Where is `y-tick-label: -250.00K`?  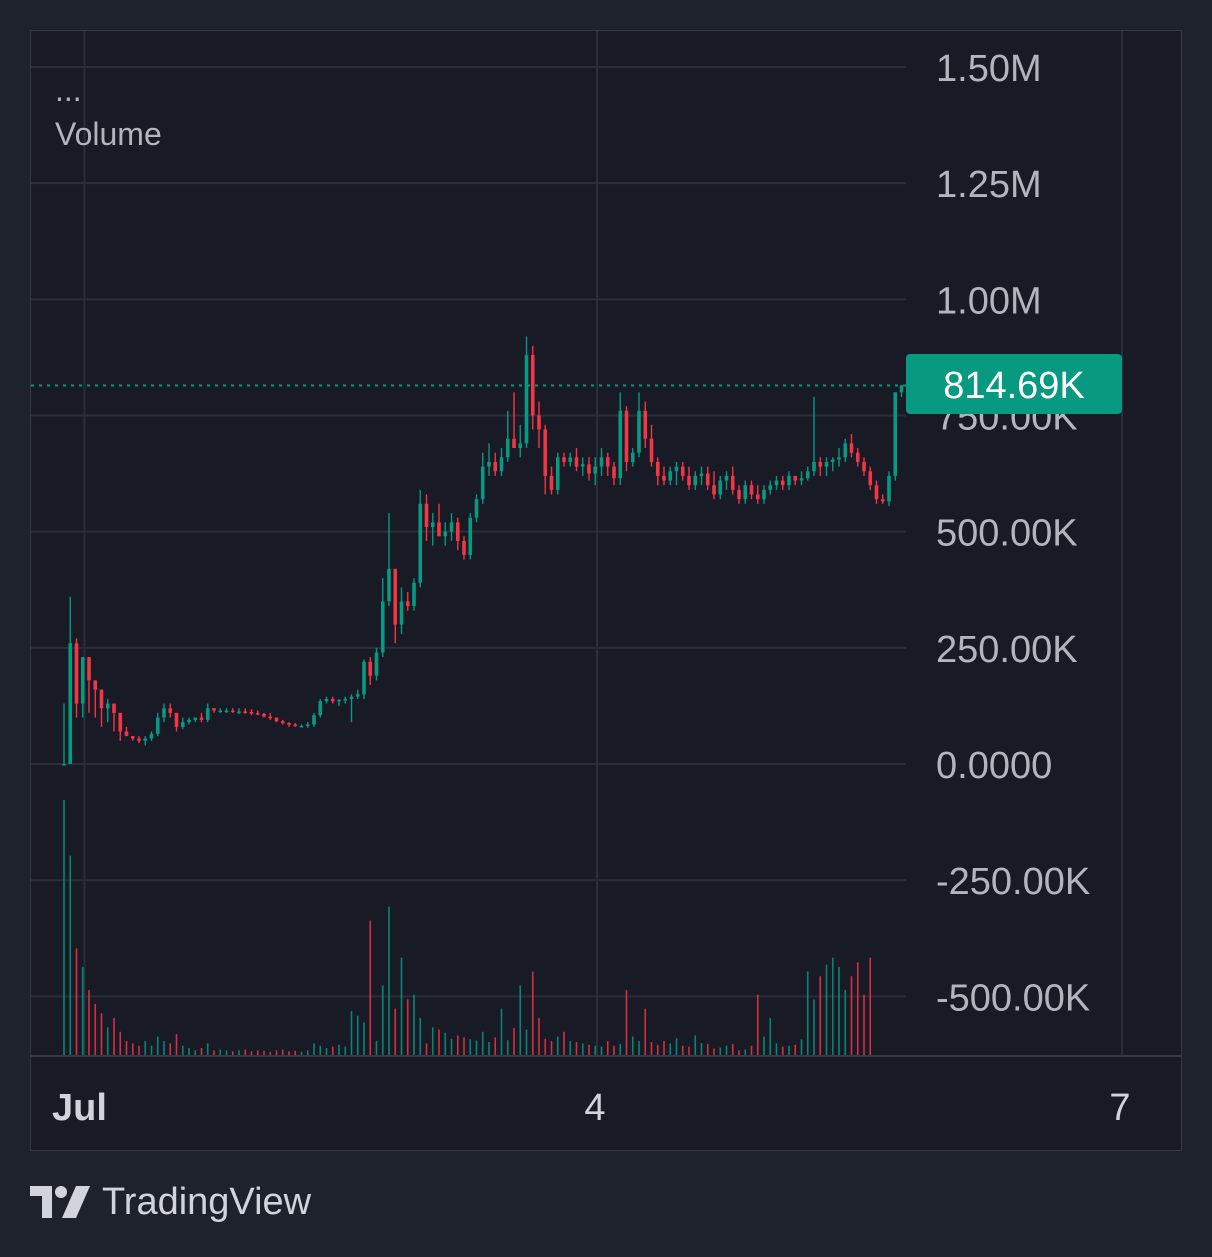 y-tick-label: -250.00K is located at coordinates (1013, 882).